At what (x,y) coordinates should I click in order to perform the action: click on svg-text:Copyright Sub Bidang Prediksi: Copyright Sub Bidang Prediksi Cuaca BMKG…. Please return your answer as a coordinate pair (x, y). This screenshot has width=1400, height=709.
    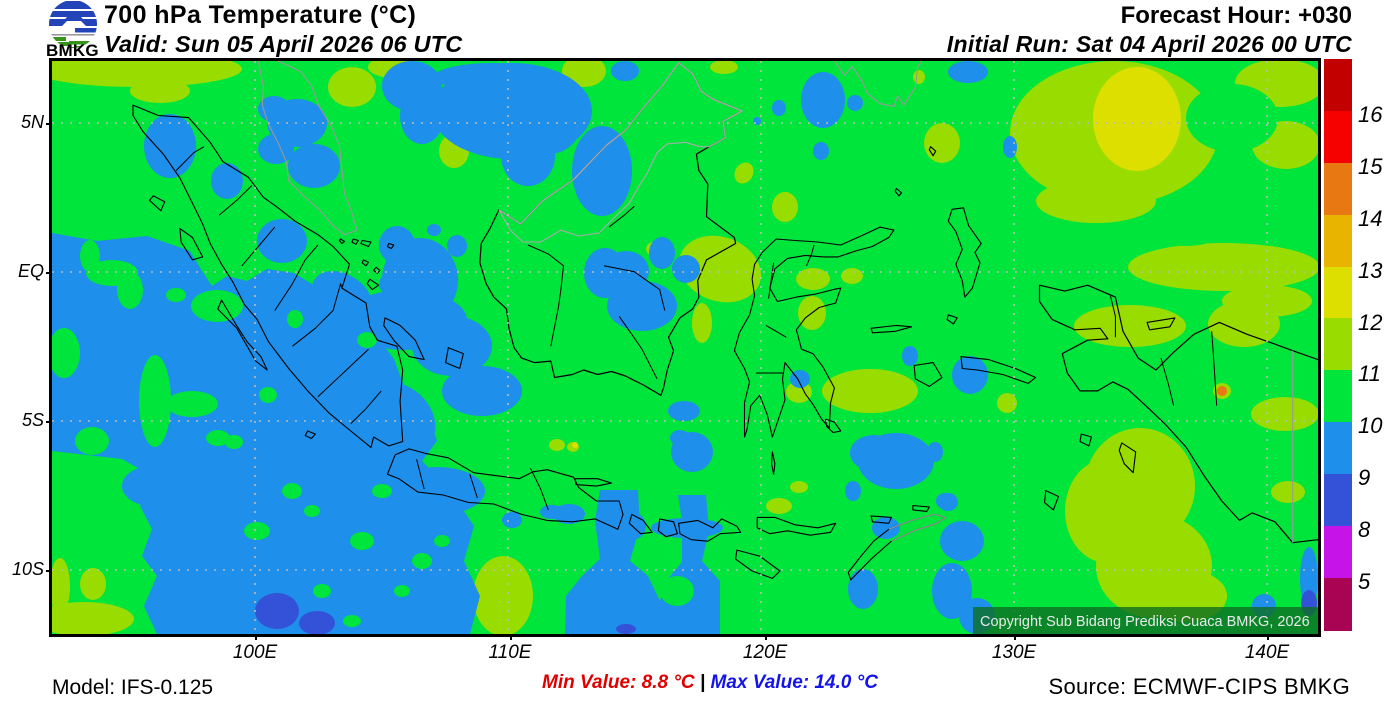
    Looking at the image, I should click on (1145, 622).